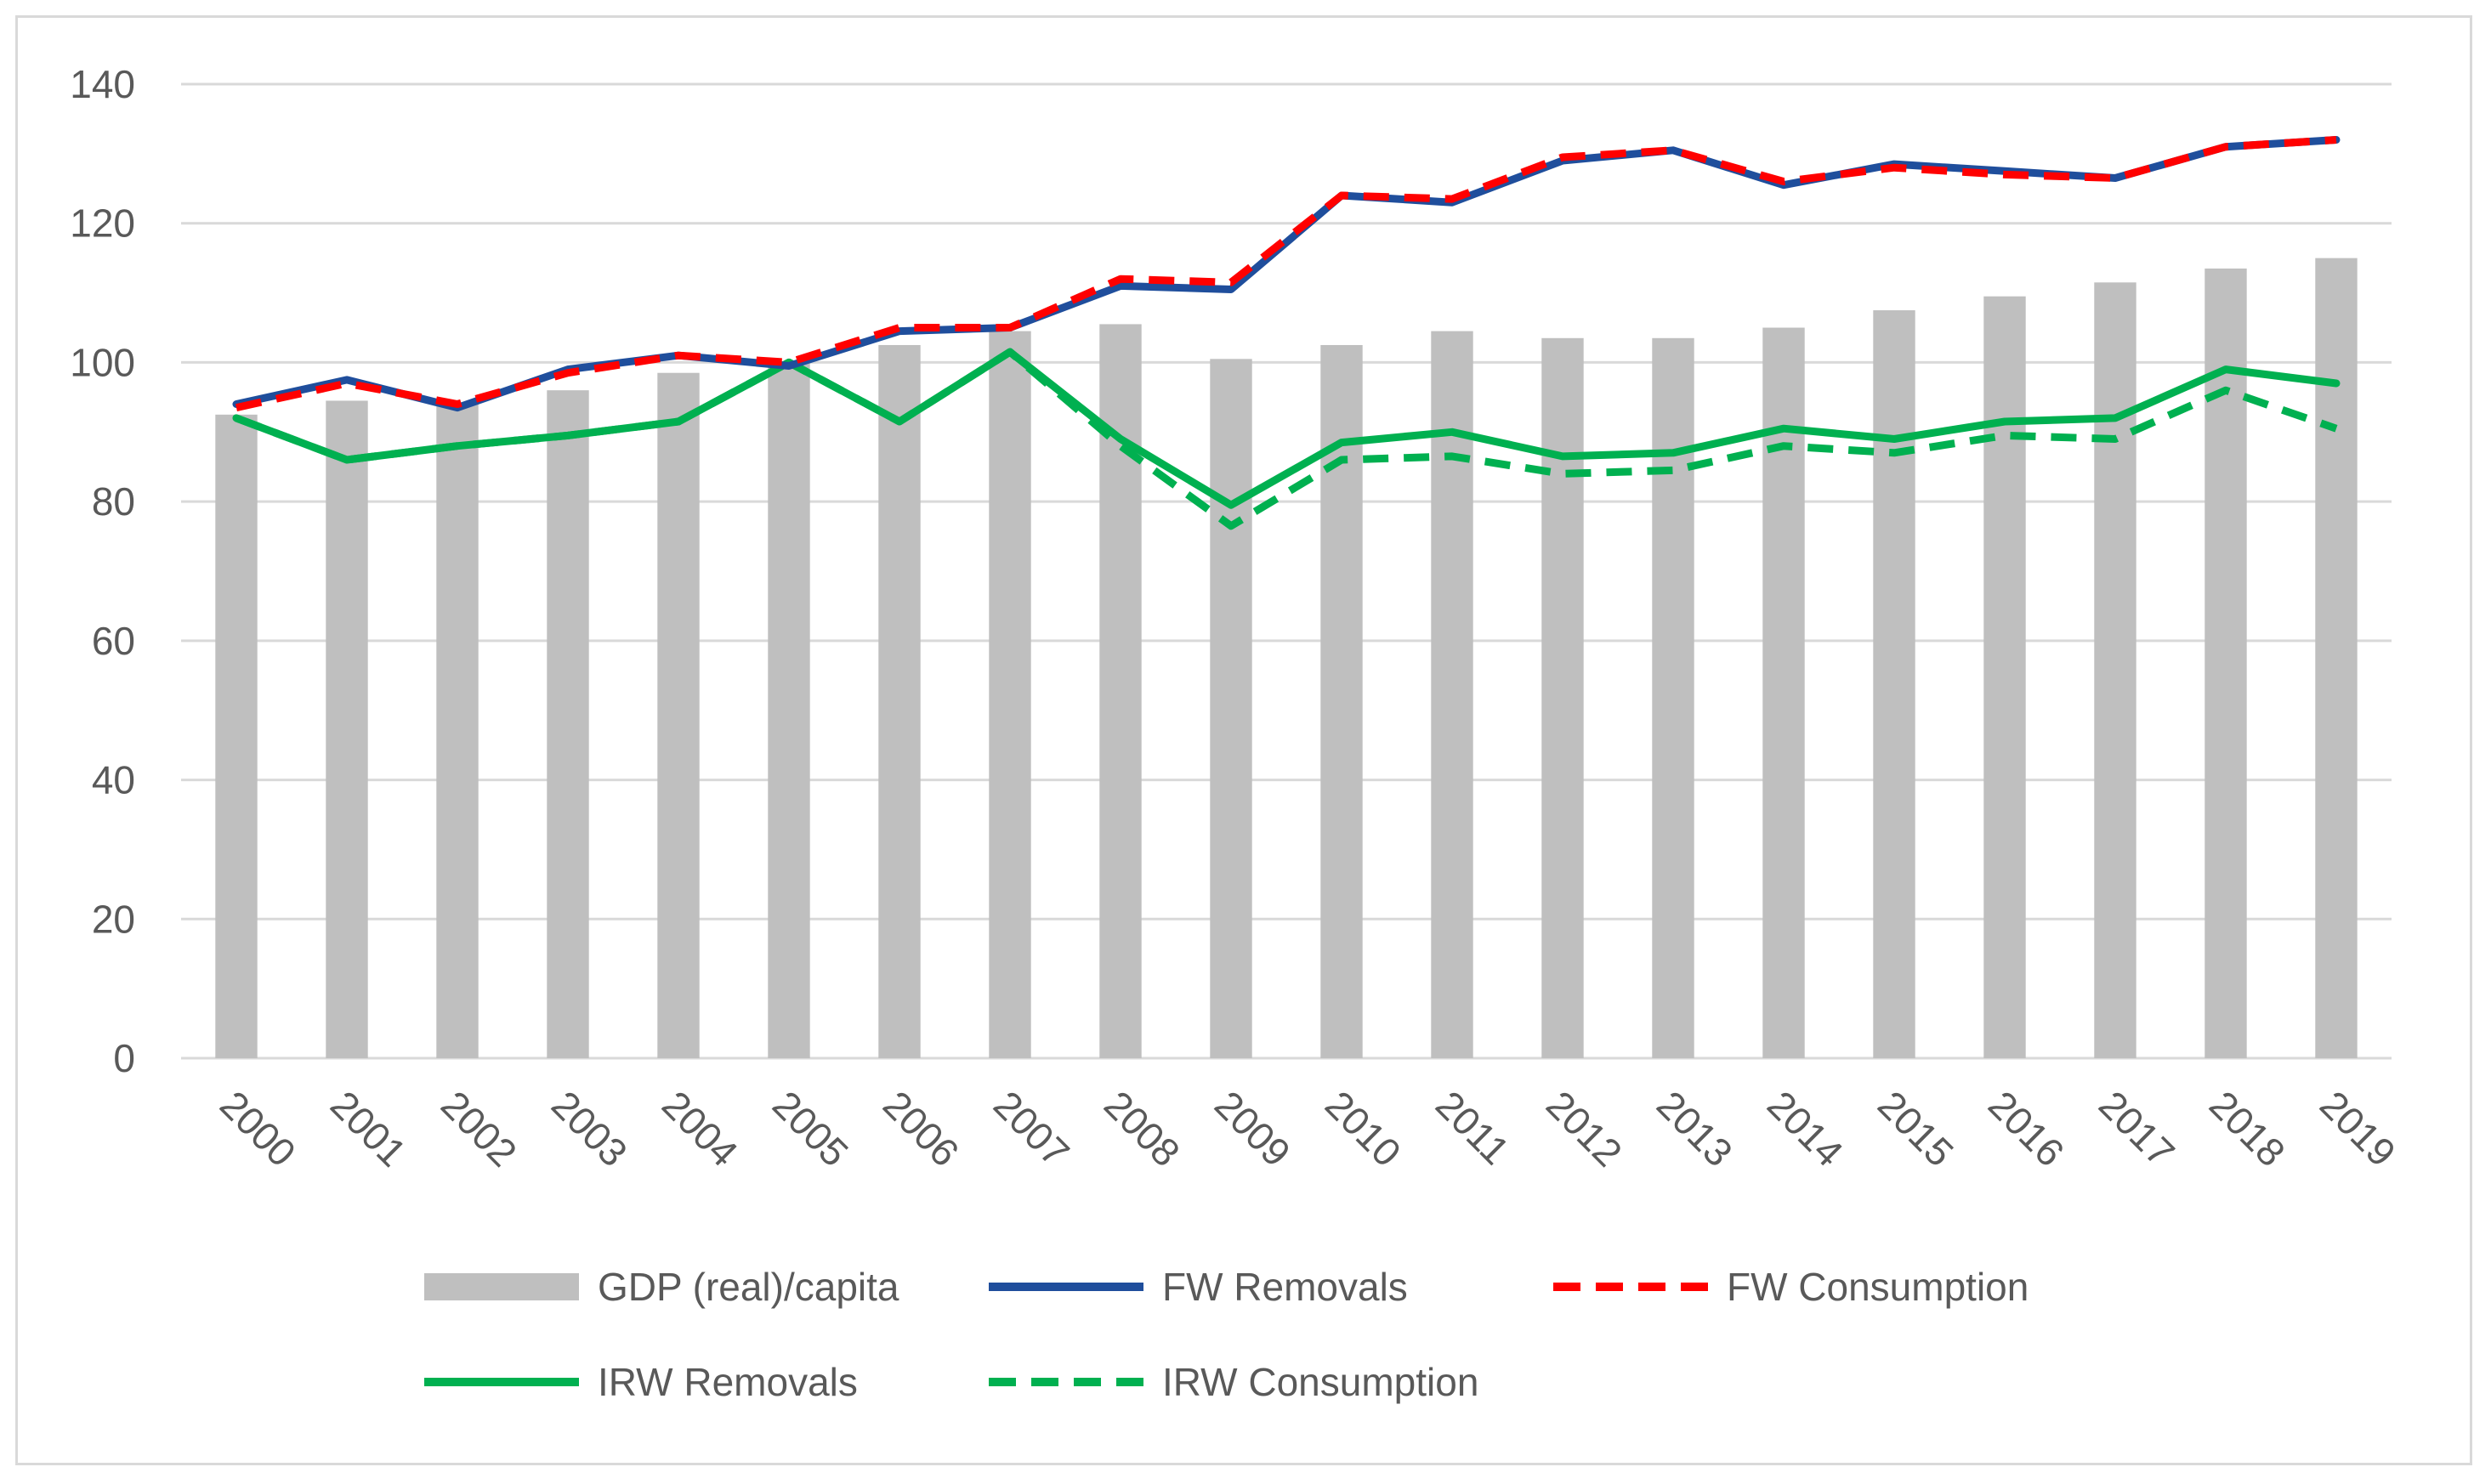 The width and height of the screenshot is (2491, 1484). Describe the element at coordinates (2115, 670) in the screenshot. I see `bar-2017` at that location.